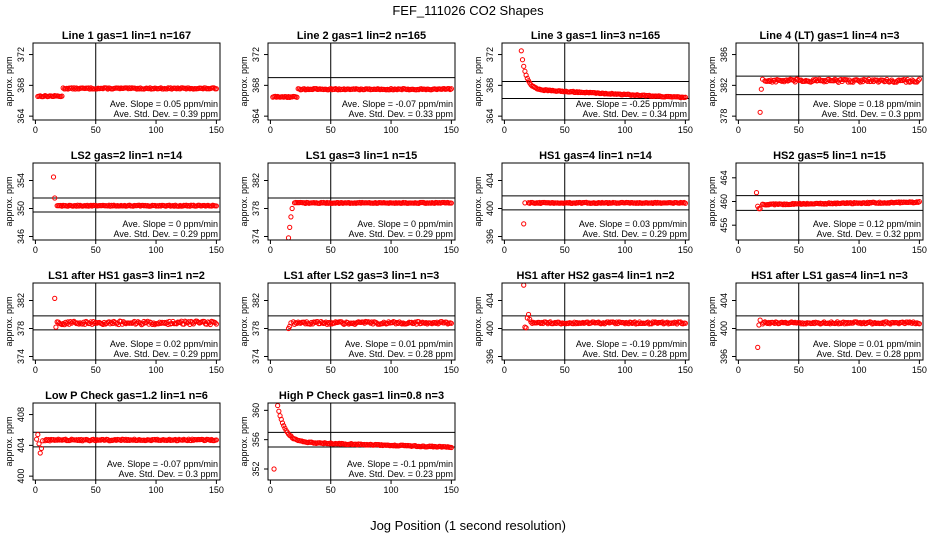 Image resolution: width=936 pixels, height=540 pixels. I want to click on y-tick-label: 396, so click(490, 356).